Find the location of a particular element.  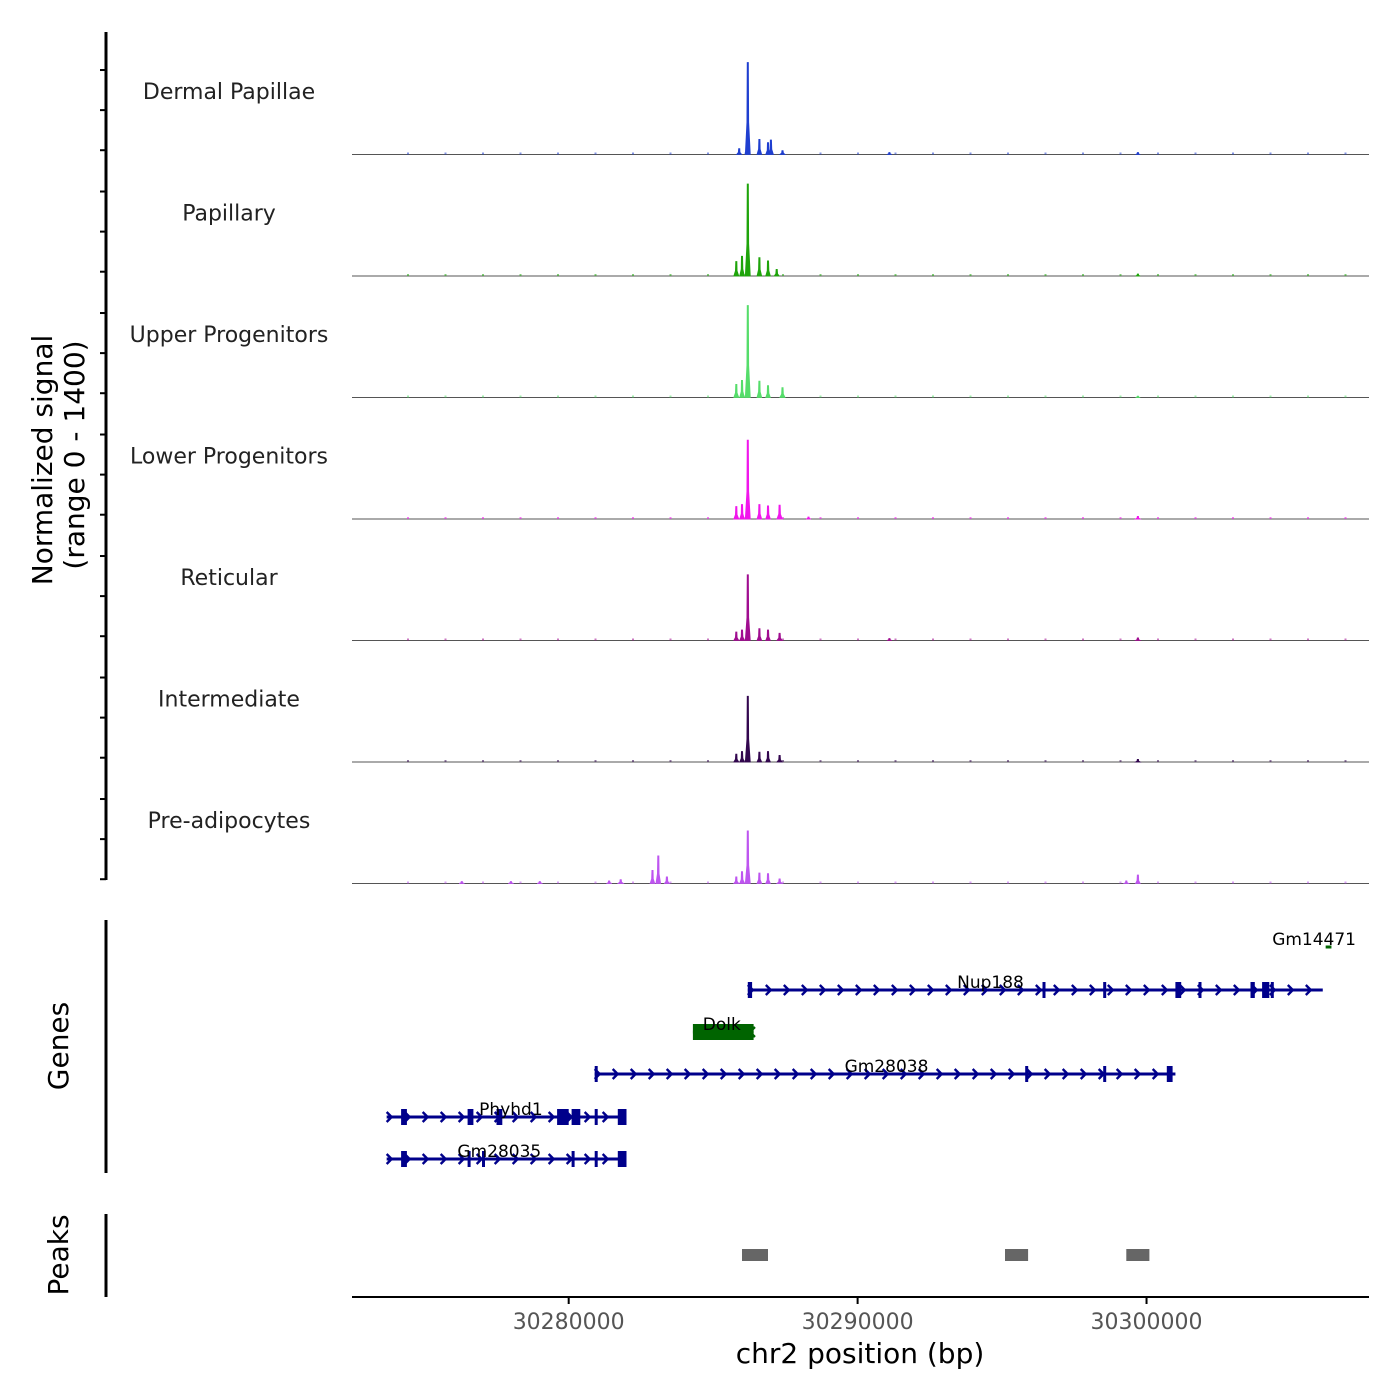

gene-label: Dolk is located at coordinates (722, 1025).